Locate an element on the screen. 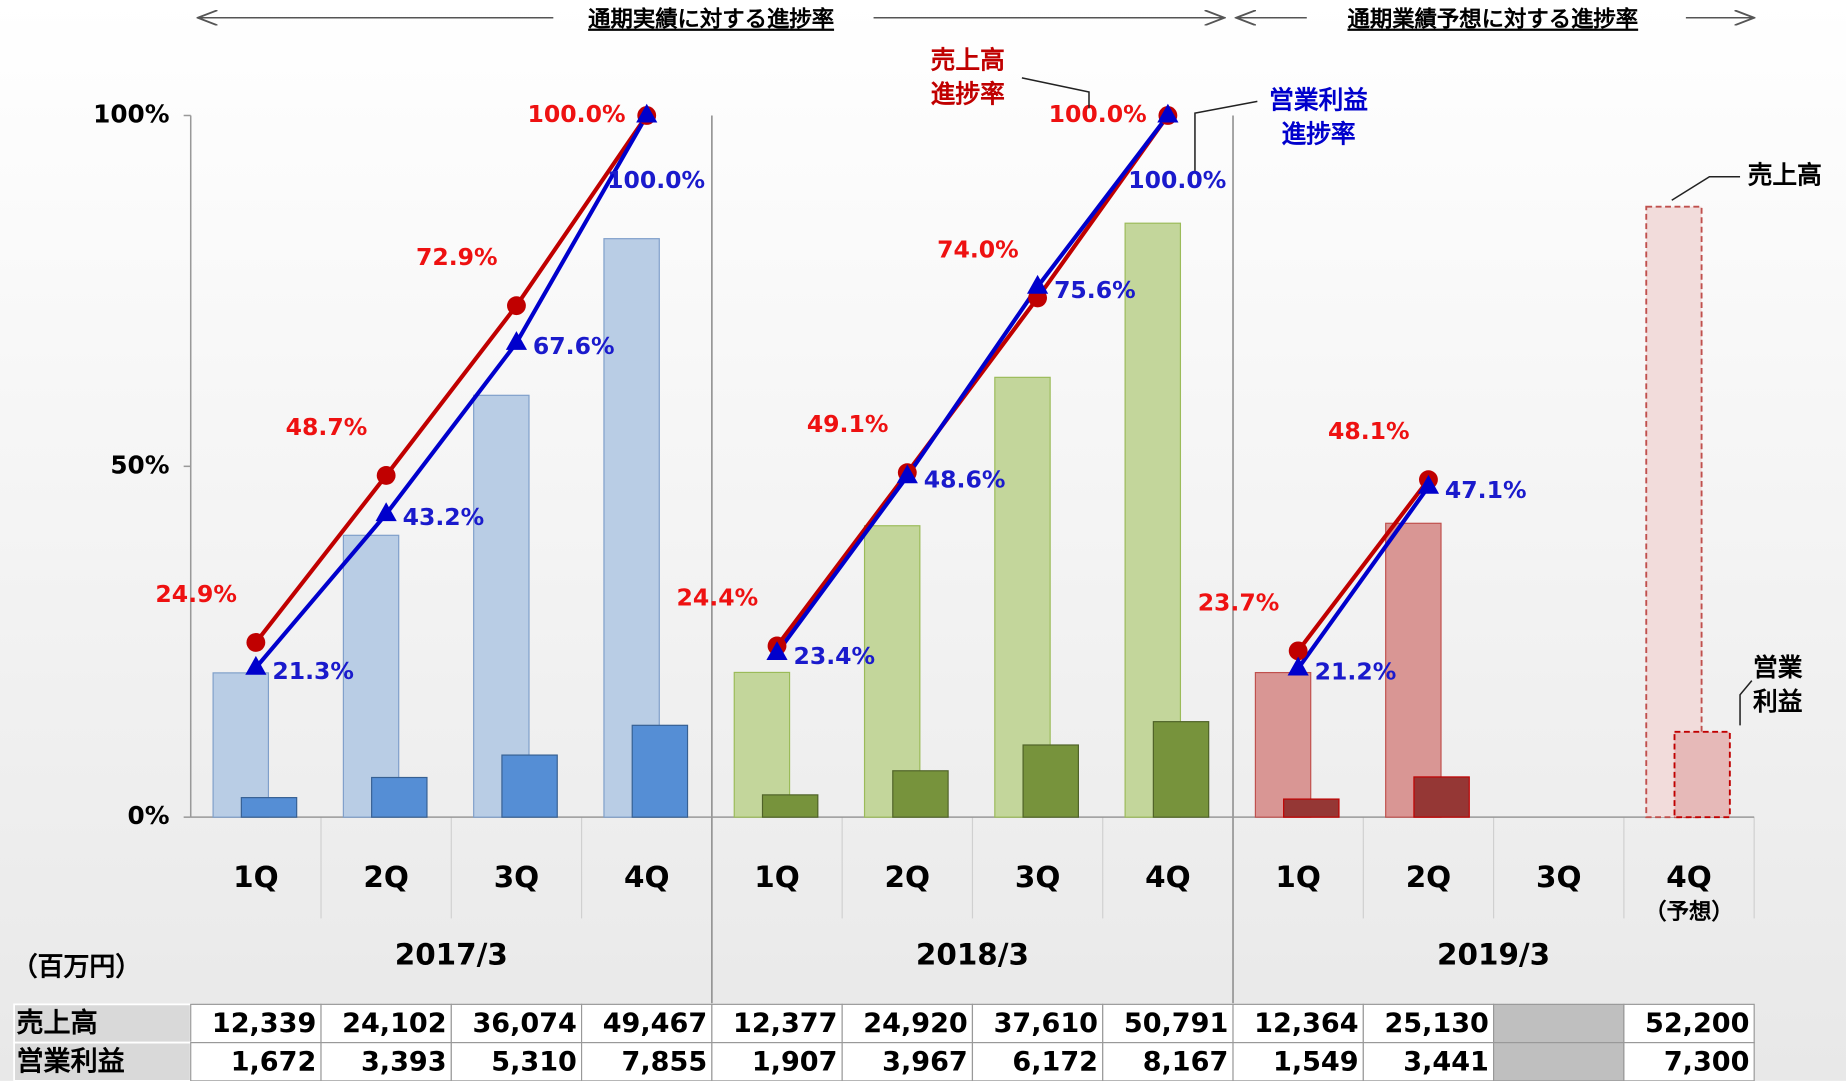 The width and height of the screenshot is (1846, 1081). table-value: 7,855 is located at coordinates (665, 1061).